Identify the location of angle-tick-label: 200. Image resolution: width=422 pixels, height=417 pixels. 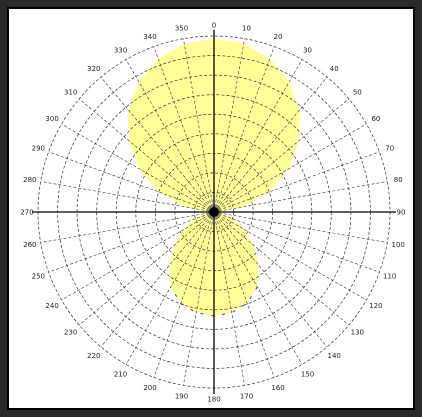
(149, 388).